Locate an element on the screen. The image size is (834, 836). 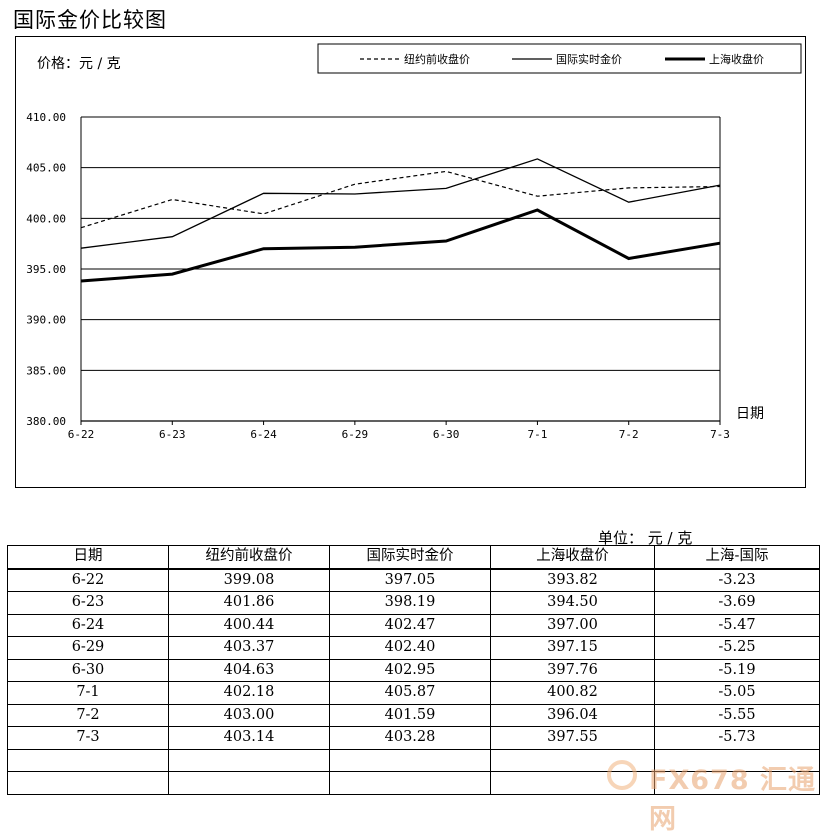
table-header-row: 日期 纽约前收盘价 国际实时金价 上海收盘价 上海-国际 is located at coordinates (413, 557).